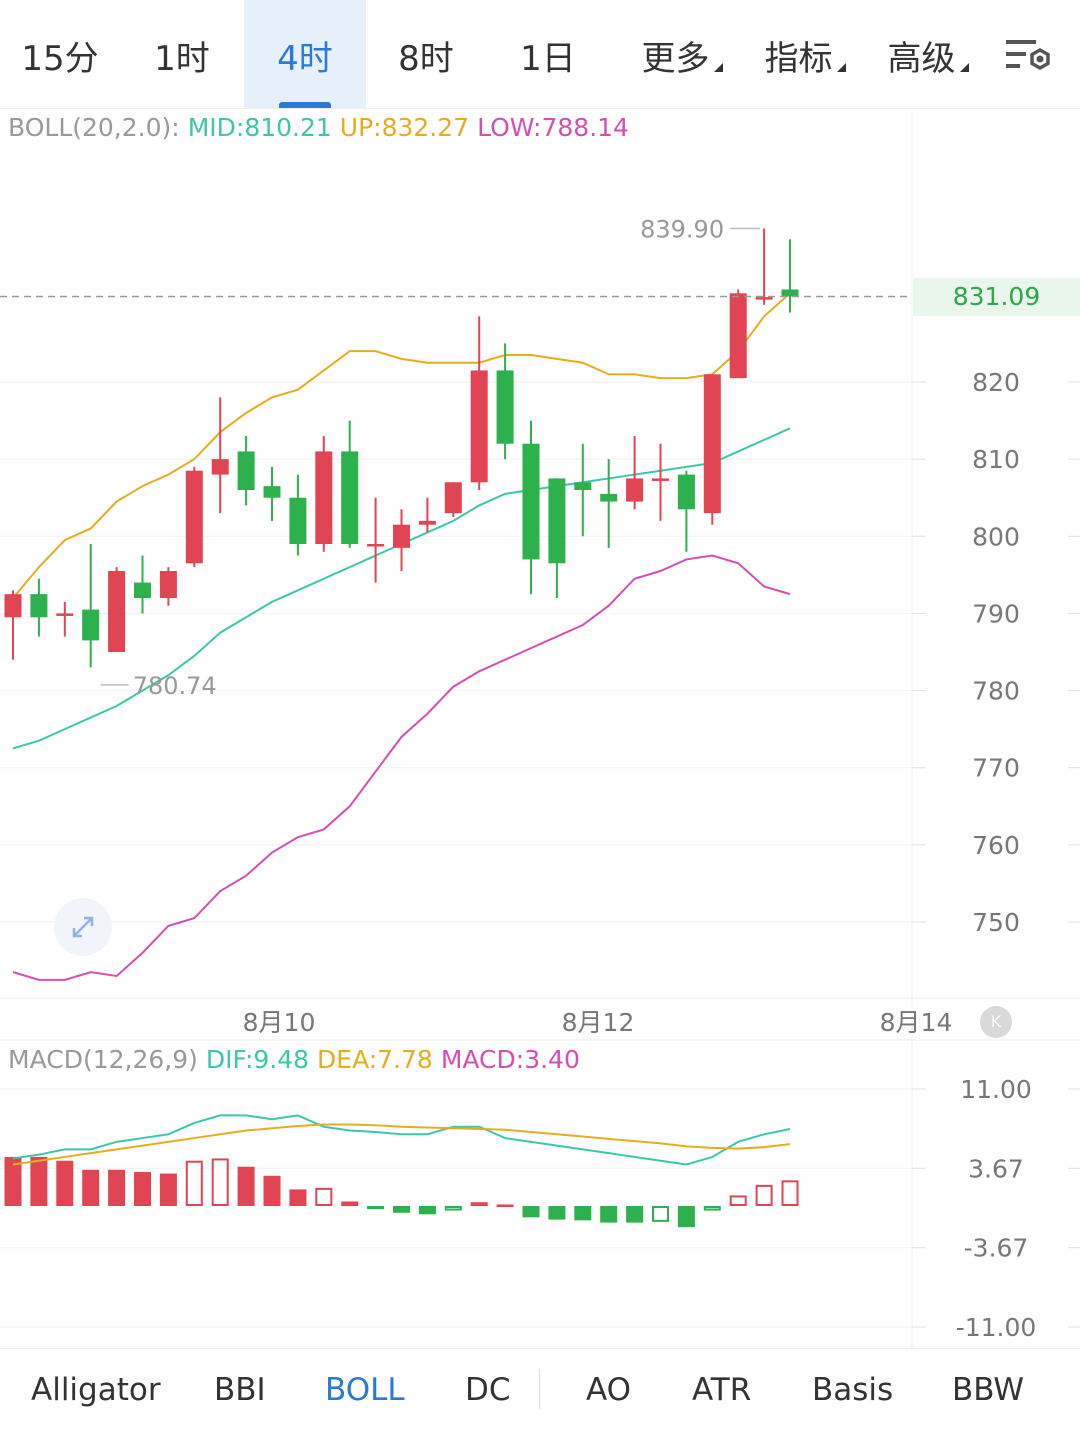  What do you see at coordinates (996, 459) in the screenshot?
I see `y-axis-label: 810` at bounding box center [996, 459].